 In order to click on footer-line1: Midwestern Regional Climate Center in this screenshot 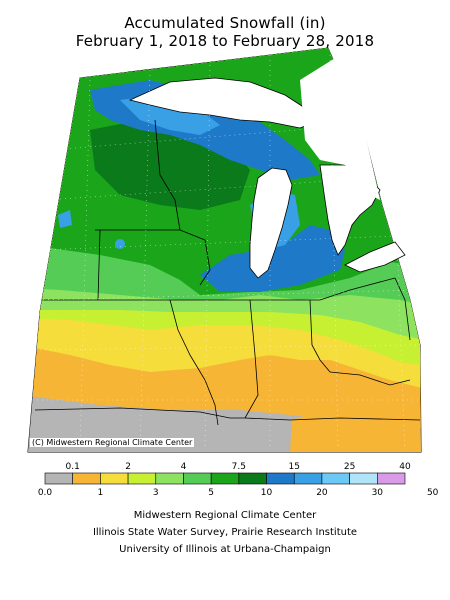, I will do `click(225, 515)`.